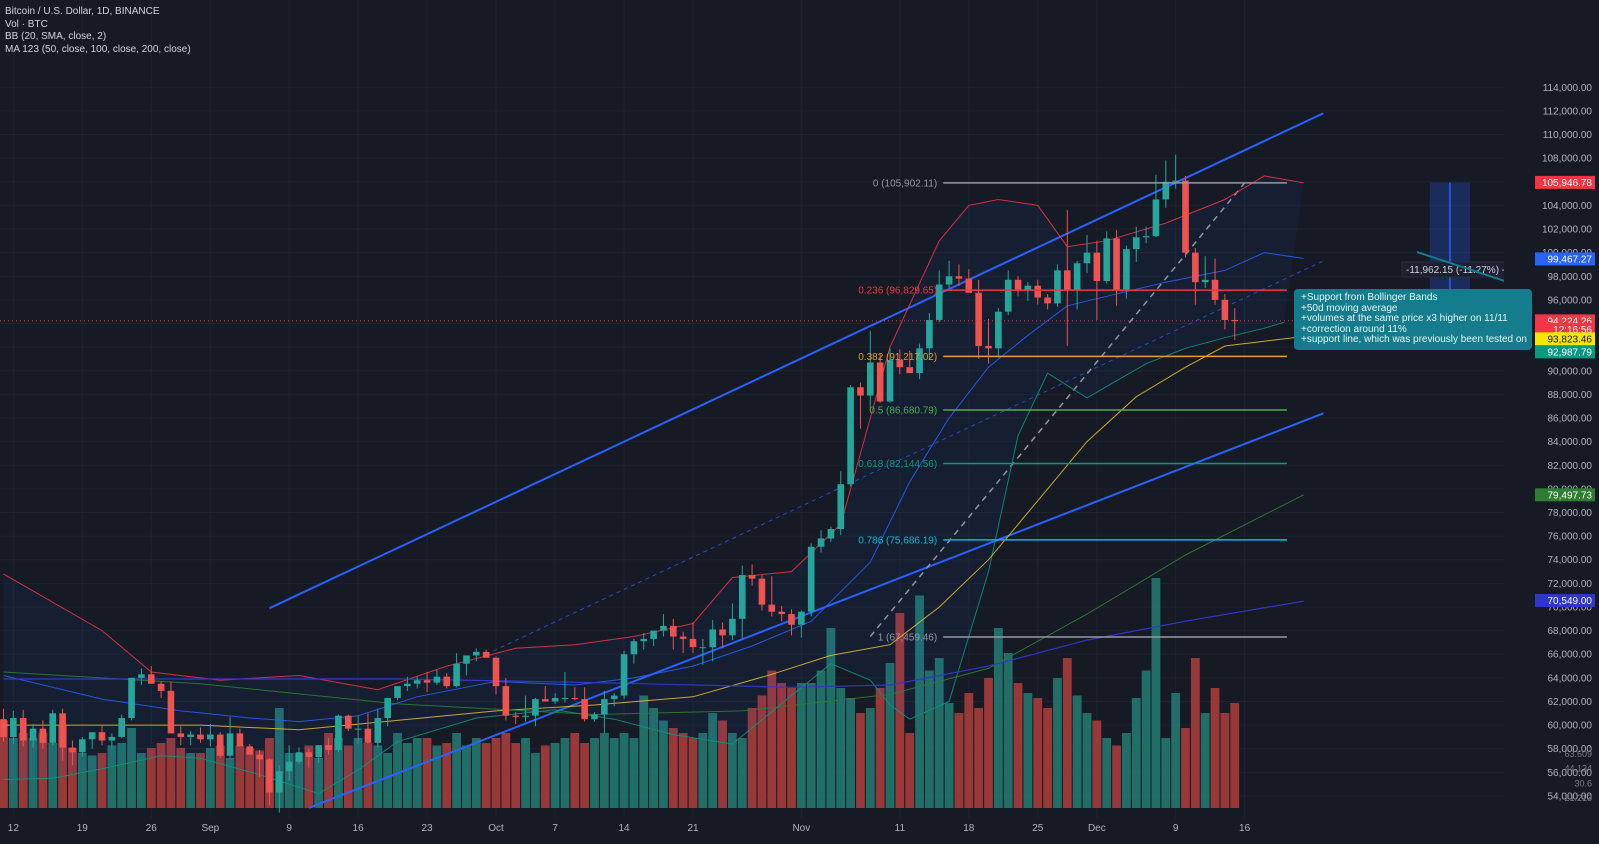 The width and height of the screenshot is (1599, 844). I want to click on time-axis-tick: 21, so click(693, 828).